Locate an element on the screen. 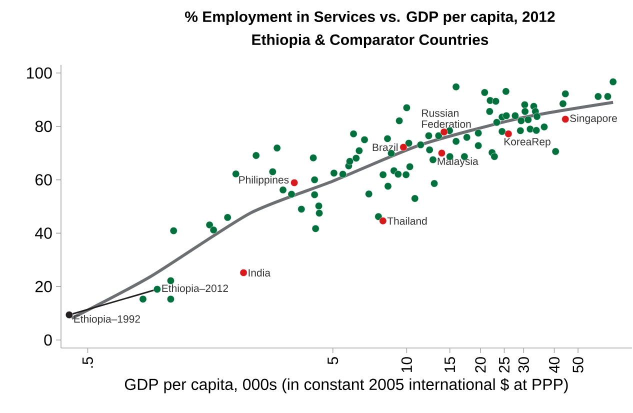 The height and width of the screenshot is (413, 633). x-tick-label: .5 is located at coordinates (87, 362).